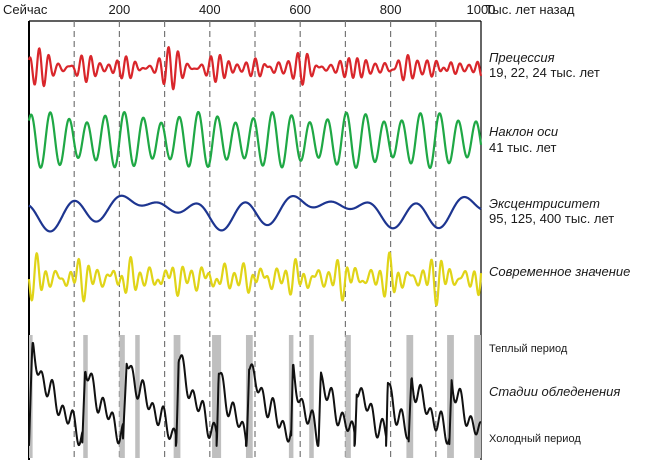  Describe the element at coordinates (554, 391) in the screenshot. I see `glaciation-label: Стадии обледенения` at that location.